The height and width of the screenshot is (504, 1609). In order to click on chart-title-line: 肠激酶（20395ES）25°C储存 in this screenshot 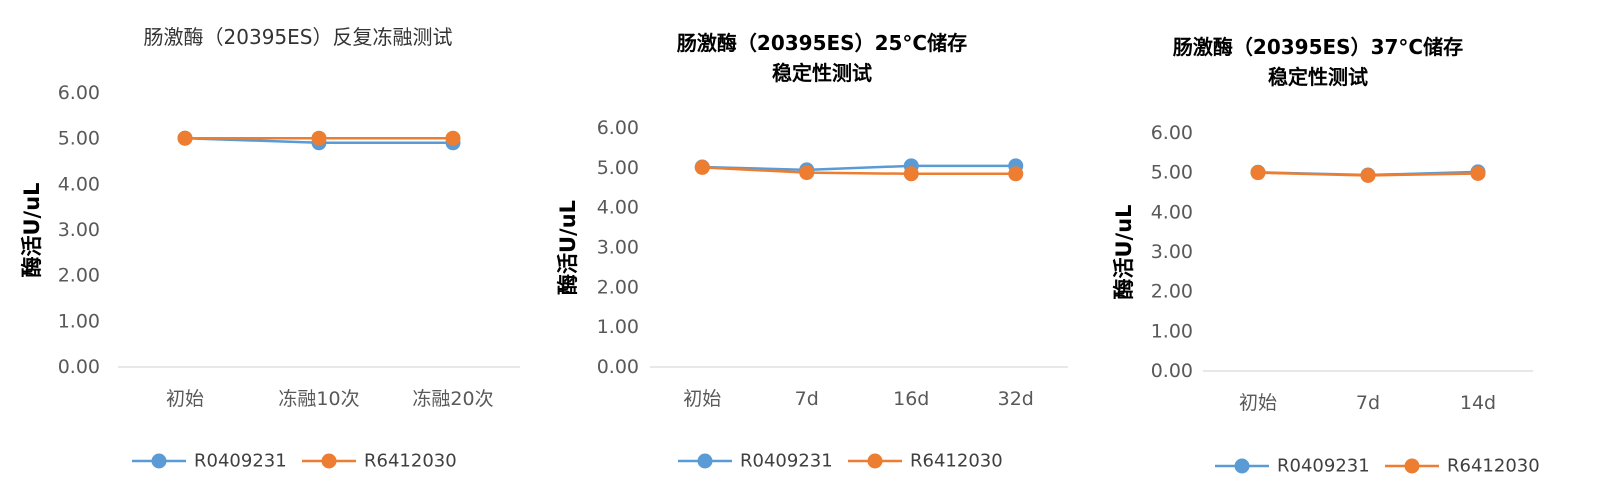, I will do `click(822, 43)`.